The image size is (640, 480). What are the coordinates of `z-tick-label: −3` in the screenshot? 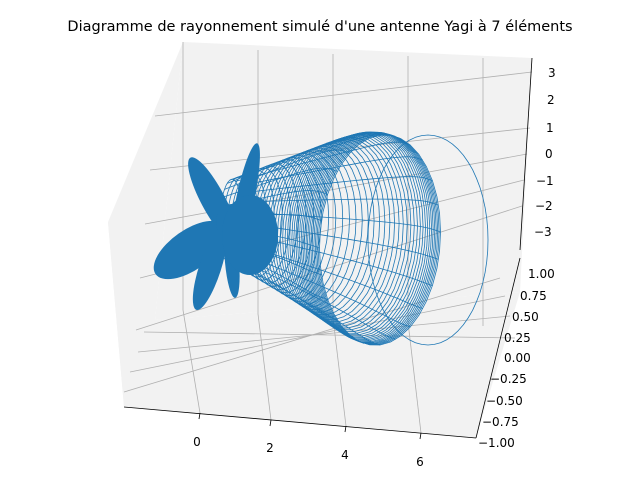 It's located at (543, 232).